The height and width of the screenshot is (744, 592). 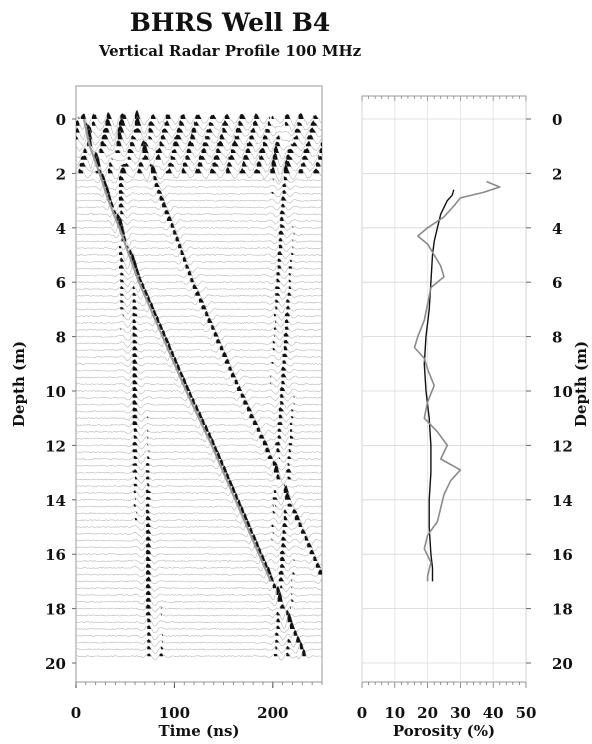 What do you see at coordinates (230, 22) in the screenshot?
I see `chart-title: BHRS Well B4` at bounding box center [230, 22].